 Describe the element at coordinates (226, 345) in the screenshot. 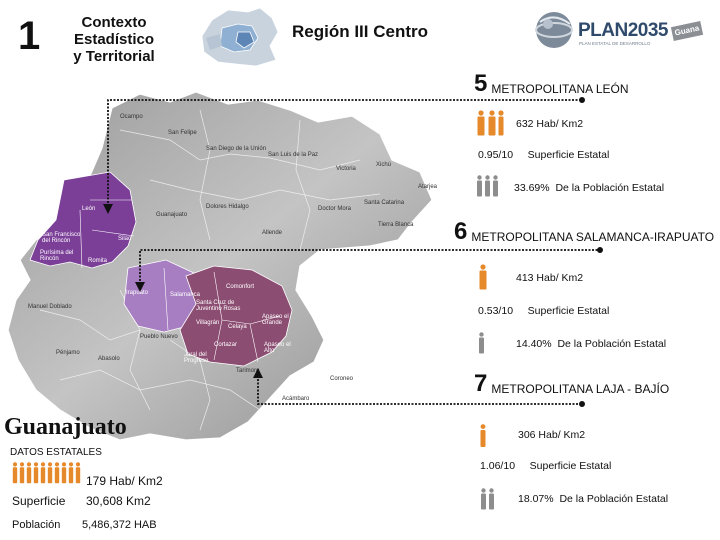

I see `map-label-cortazar: Cortazar` at that location.